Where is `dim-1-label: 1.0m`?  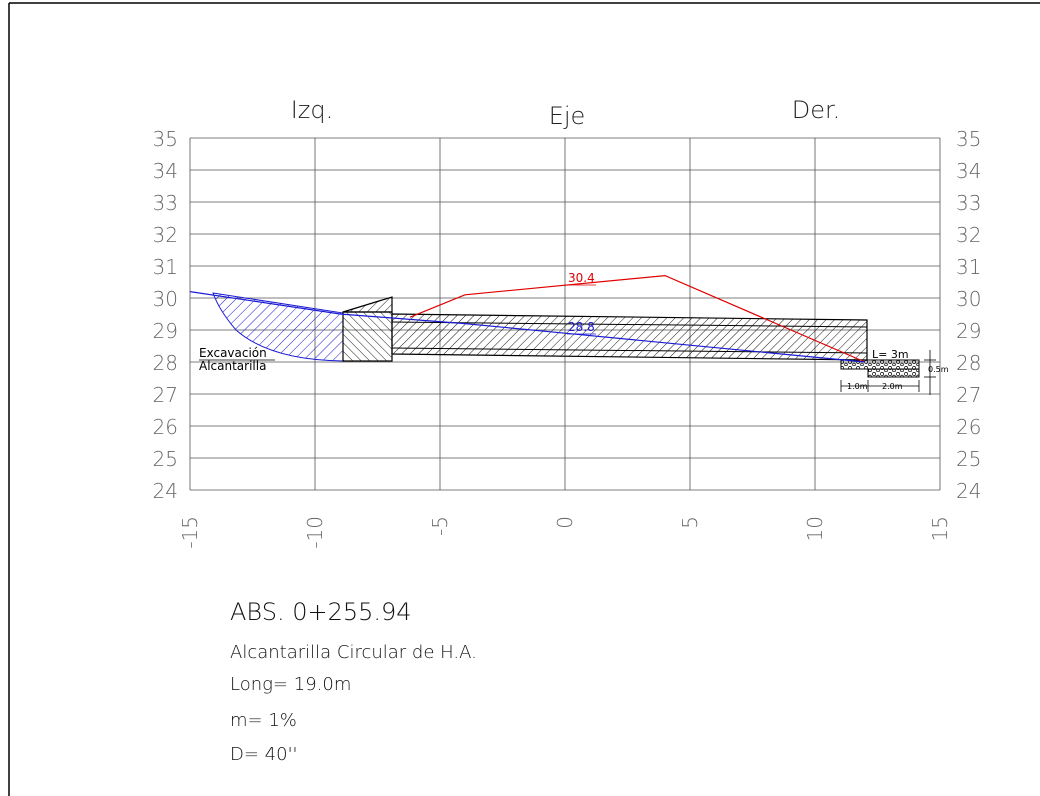
dim-1-label: 1.0m is located at coordinates (857, 386).